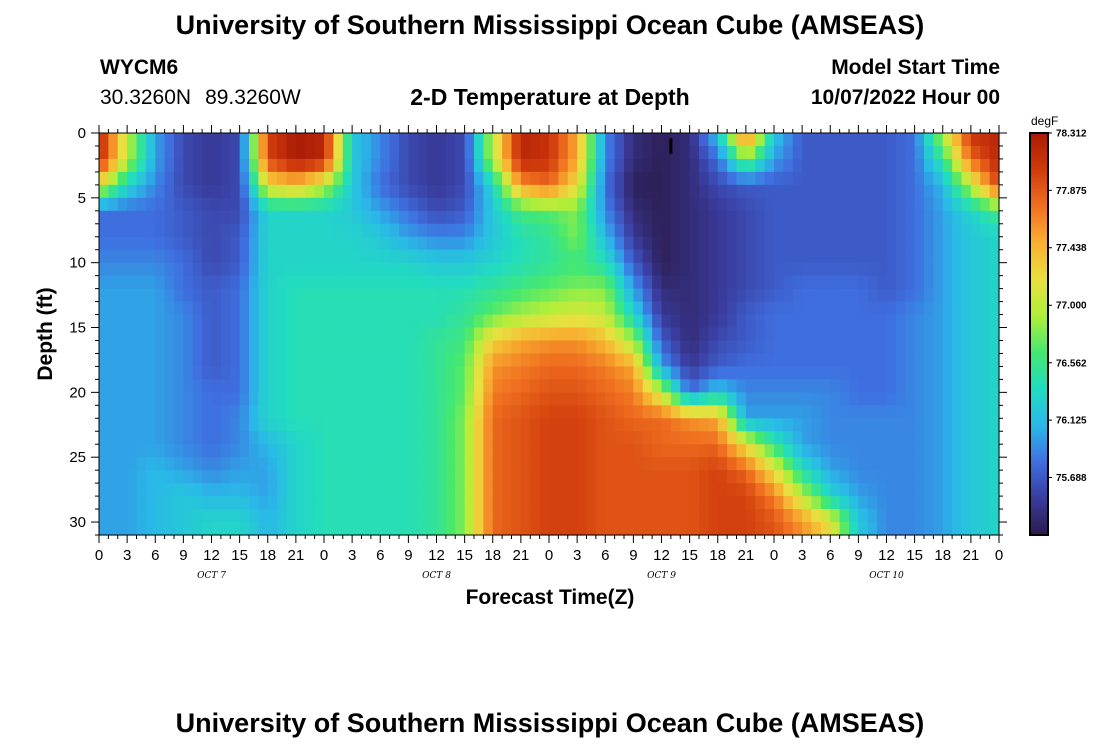 The image size is (1100, 750). I want to click on y-axis-label: Depth (ft), so click(45, 333).